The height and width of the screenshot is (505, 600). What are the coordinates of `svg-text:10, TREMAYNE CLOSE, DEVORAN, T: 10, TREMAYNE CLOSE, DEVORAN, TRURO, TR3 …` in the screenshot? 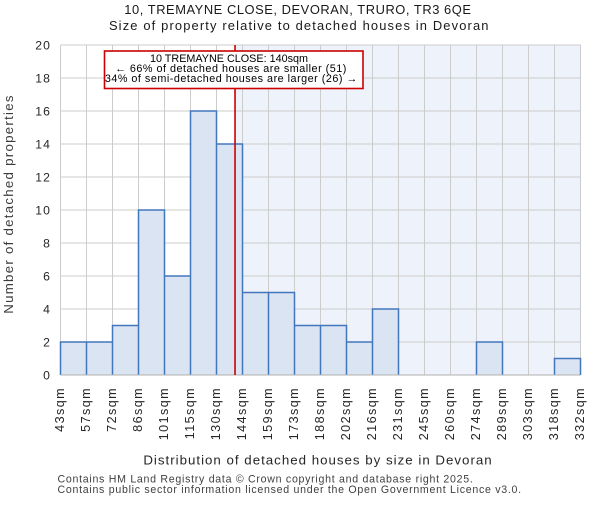 It's located at (297, 9).